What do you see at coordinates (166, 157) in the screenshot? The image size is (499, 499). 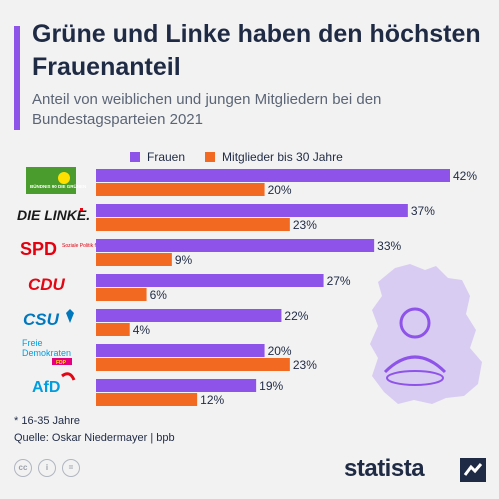 I see `legend-label-frauen: Frauen` at bounding box center [166, 157].